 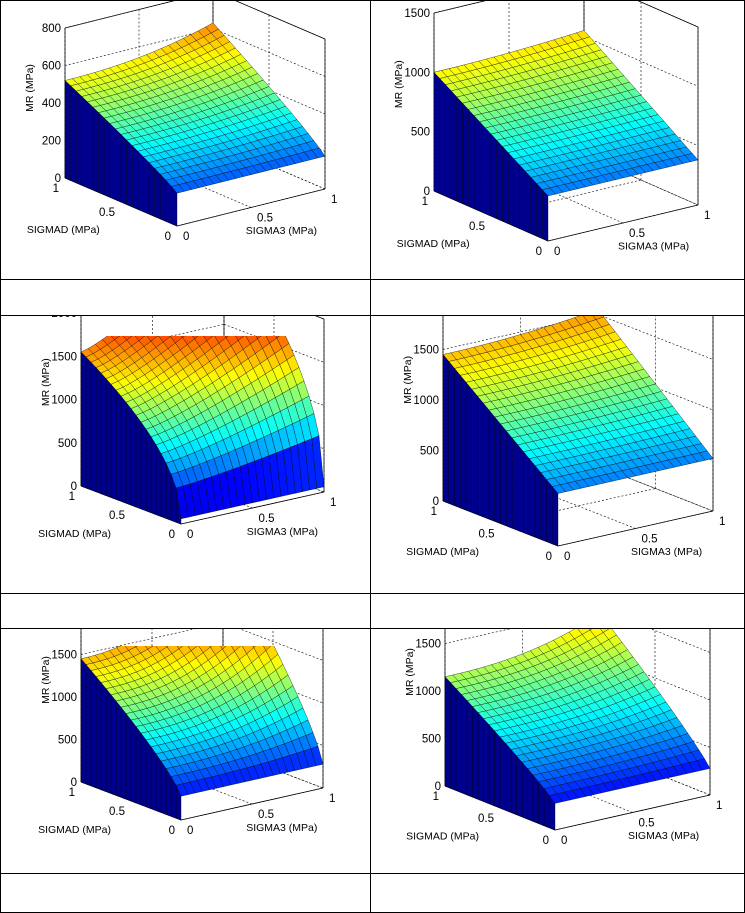 What do you see at coordinates (51, 104) in the screenshot?
I see `z-tick-label: 400` at bounding box center [51, 104].